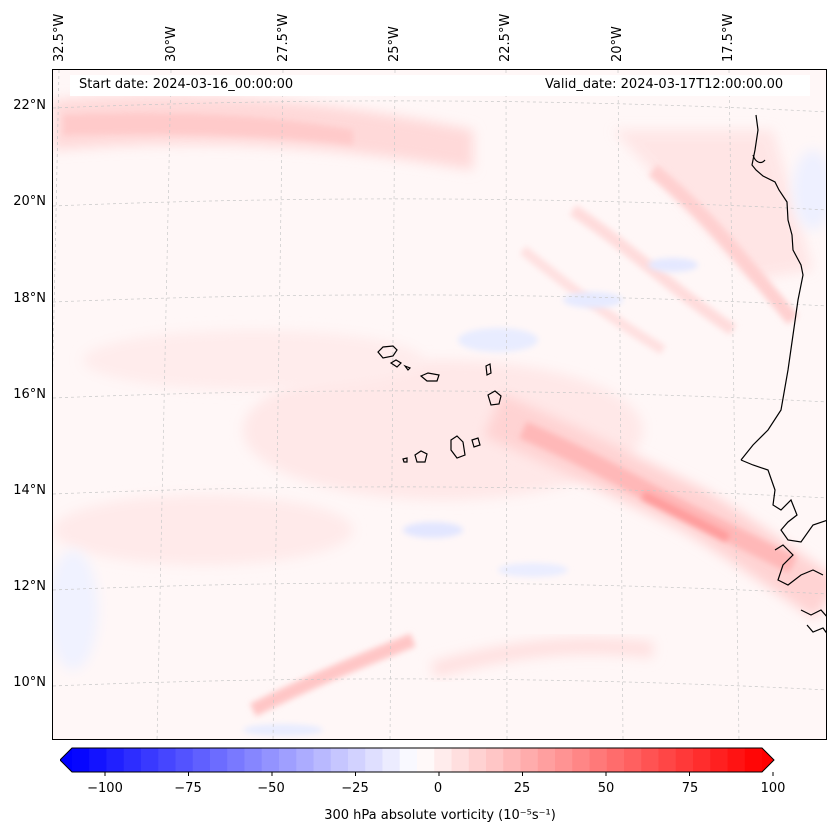 The height and width of the screenshot is (839, 837). I want to click on colorbar-min-extension, so click(66, 760).